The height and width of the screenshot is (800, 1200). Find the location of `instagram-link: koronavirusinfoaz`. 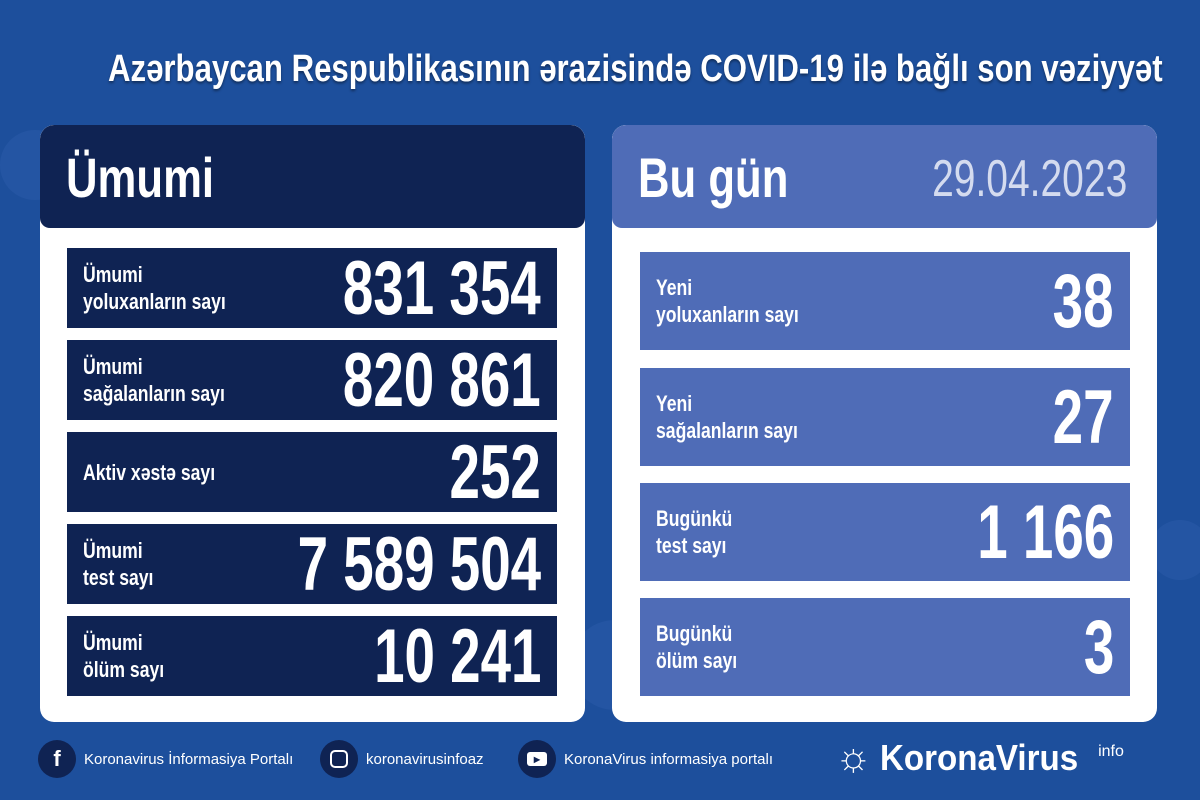

instagram-link: koronavirusinfoaz is located at coordinates (402, 759).